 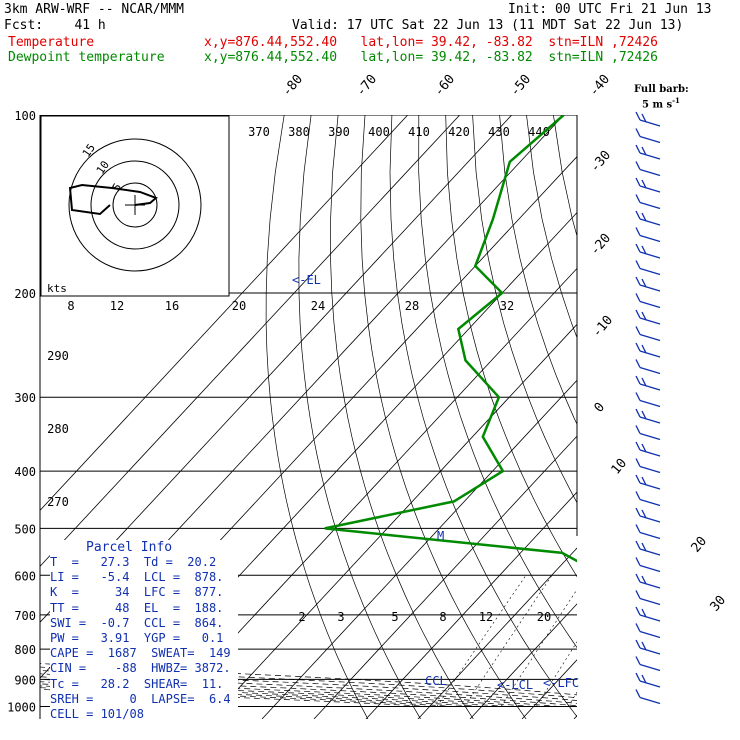 I want to click on isotherm-label: -40, so click(x=600, y=86).